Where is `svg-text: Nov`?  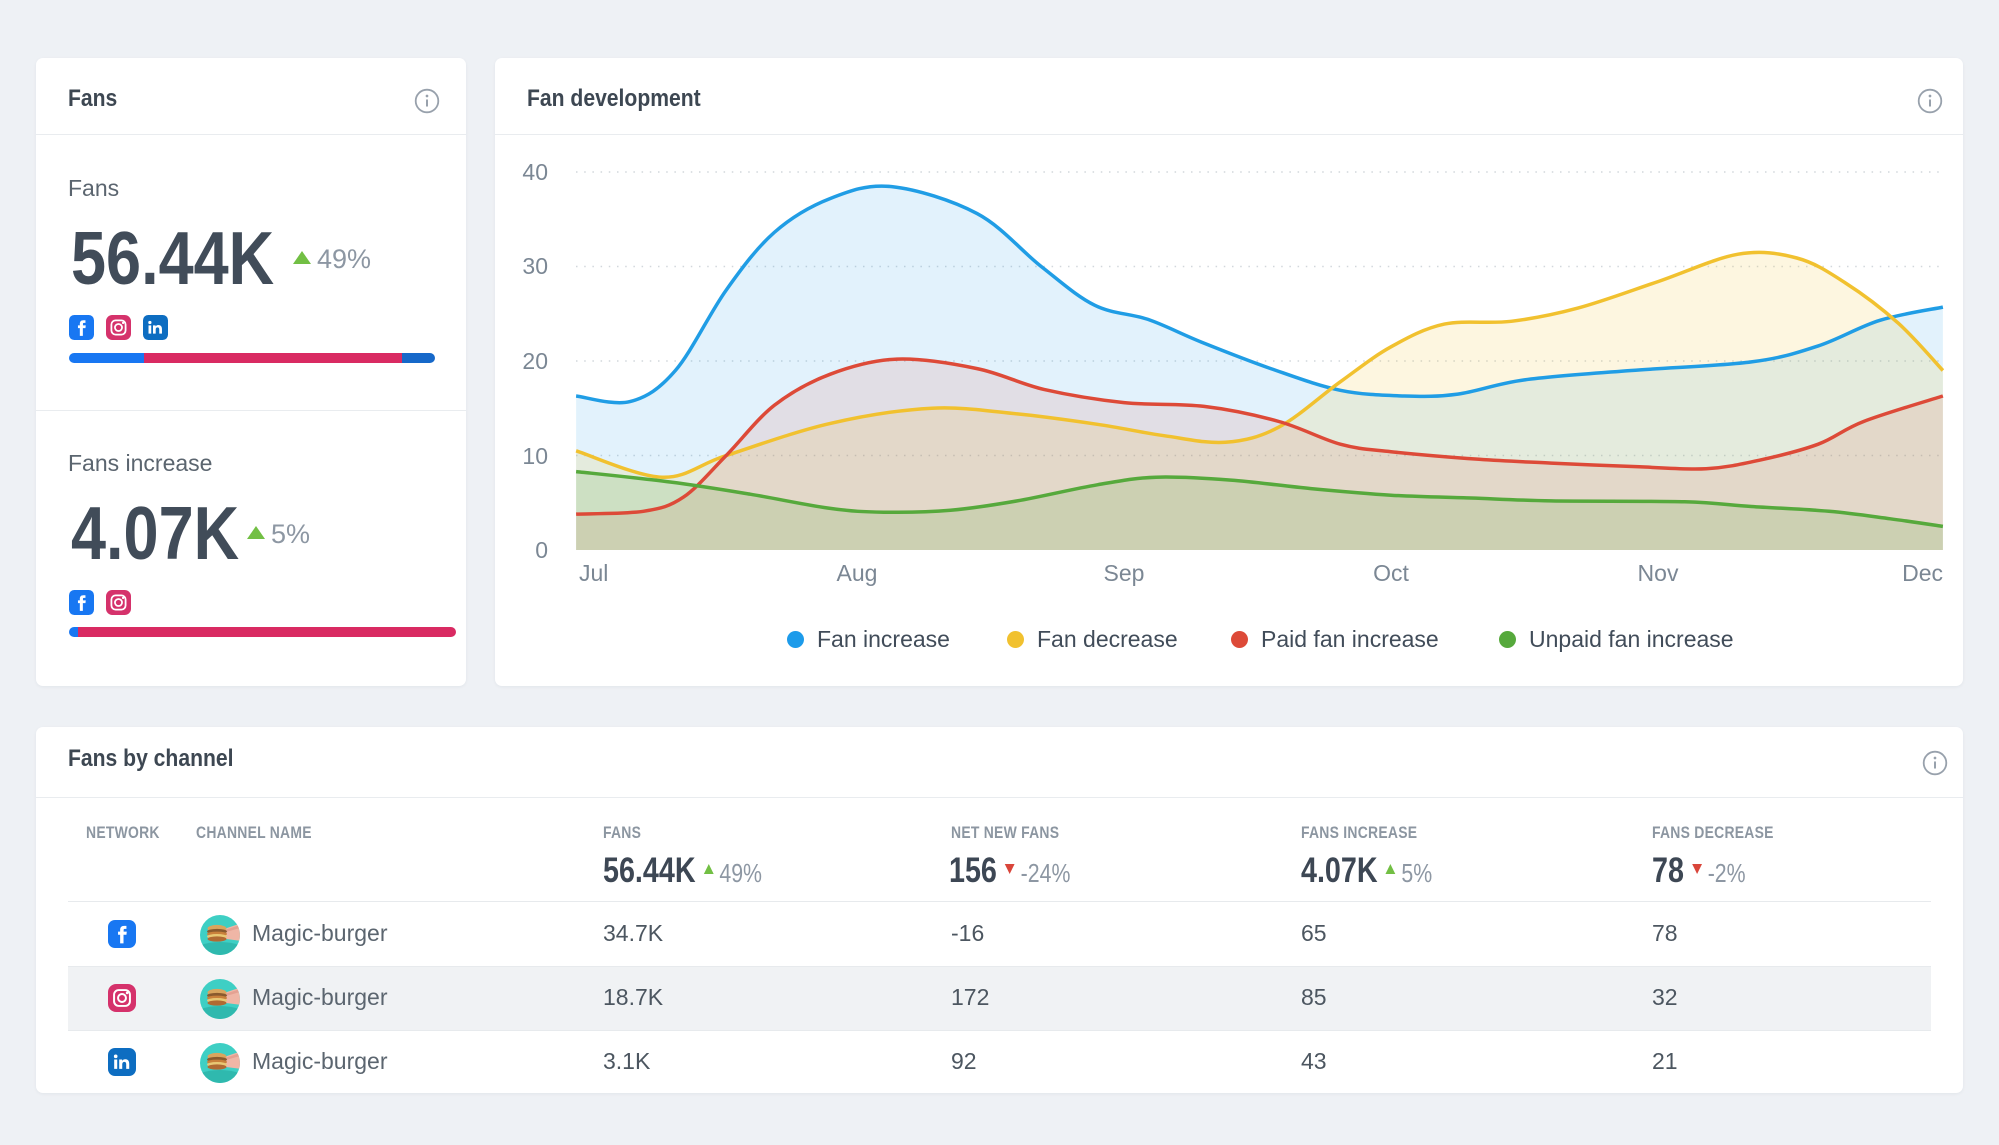
svg-text: Nov is located at coordinates (1658, 573).